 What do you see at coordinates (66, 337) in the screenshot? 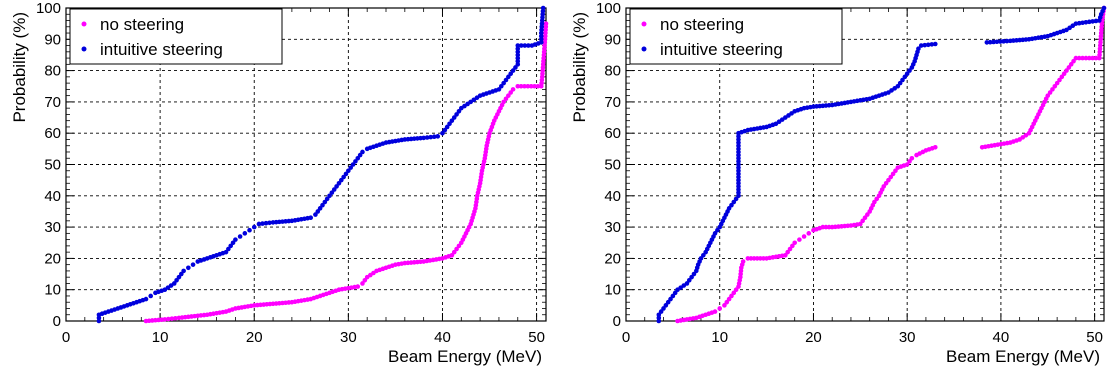
I see `x-tick-label: 0` at bounding box center [66, 337].